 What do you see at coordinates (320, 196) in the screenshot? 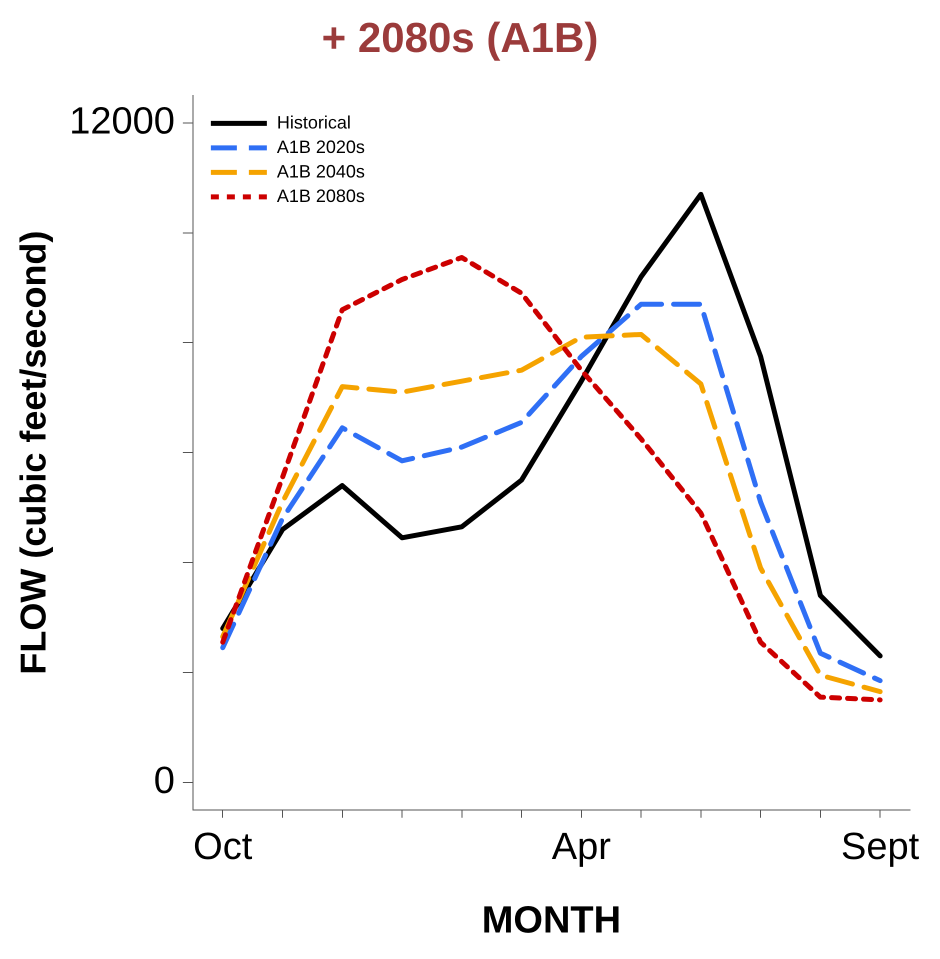
I see `legend-label: A1B 2080s` at bounding box center [320, 196].